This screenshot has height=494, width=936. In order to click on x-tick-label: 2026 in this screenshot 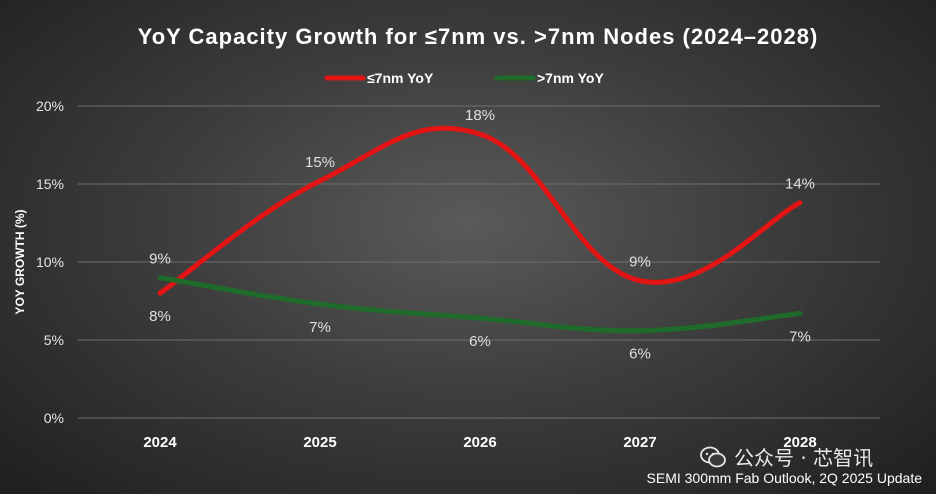, I will do `click(479, 442)`.